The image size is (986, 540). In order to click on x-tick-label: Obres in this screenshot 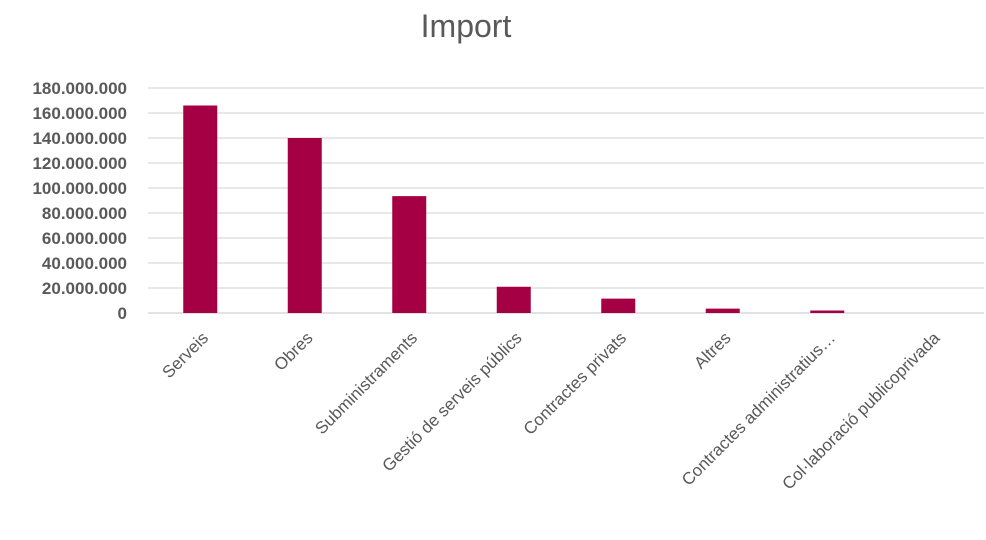, I will do `click(293, 351)`.